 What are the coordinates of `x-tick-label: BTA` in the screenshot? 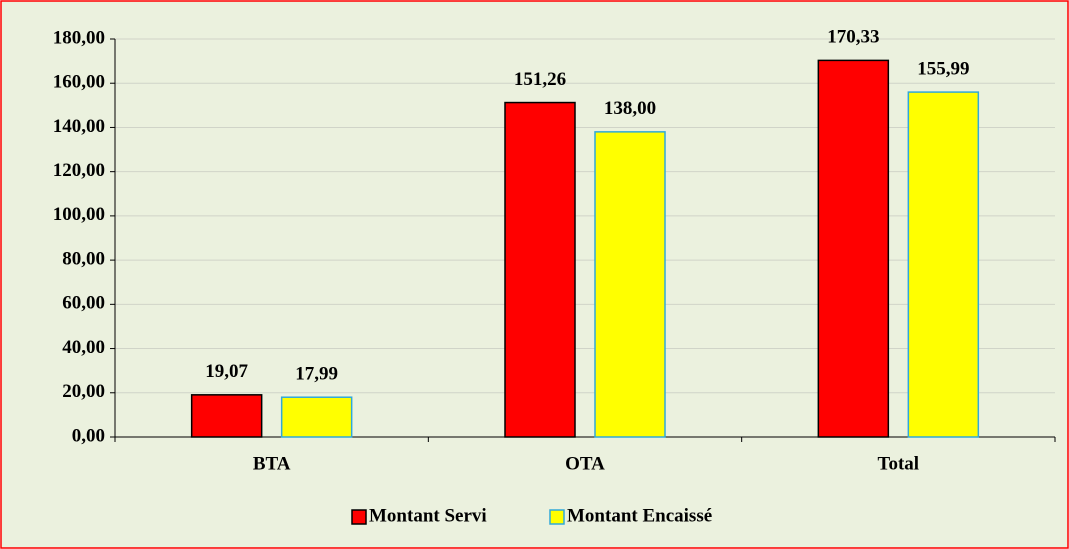 It's located at (272, 463).